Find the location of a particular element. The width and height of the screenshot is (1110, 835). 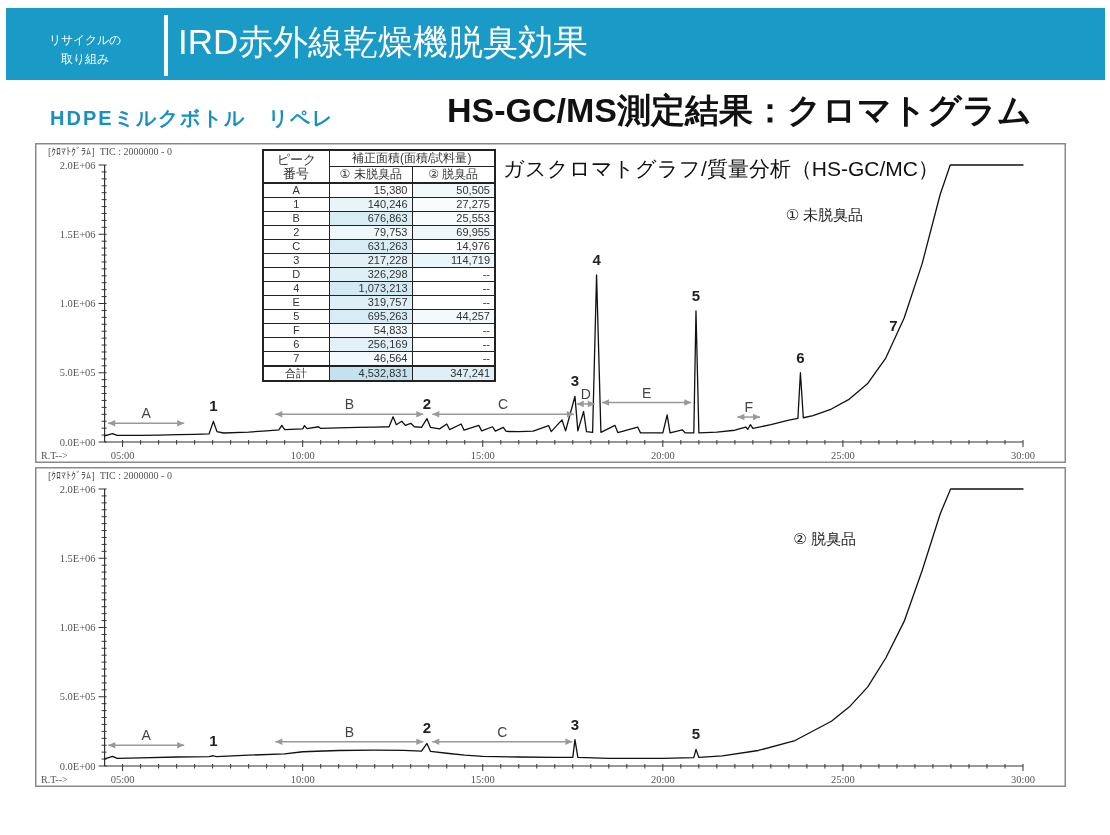

y-axis-title: ピーク番号 is located at coordinates (296, 166).